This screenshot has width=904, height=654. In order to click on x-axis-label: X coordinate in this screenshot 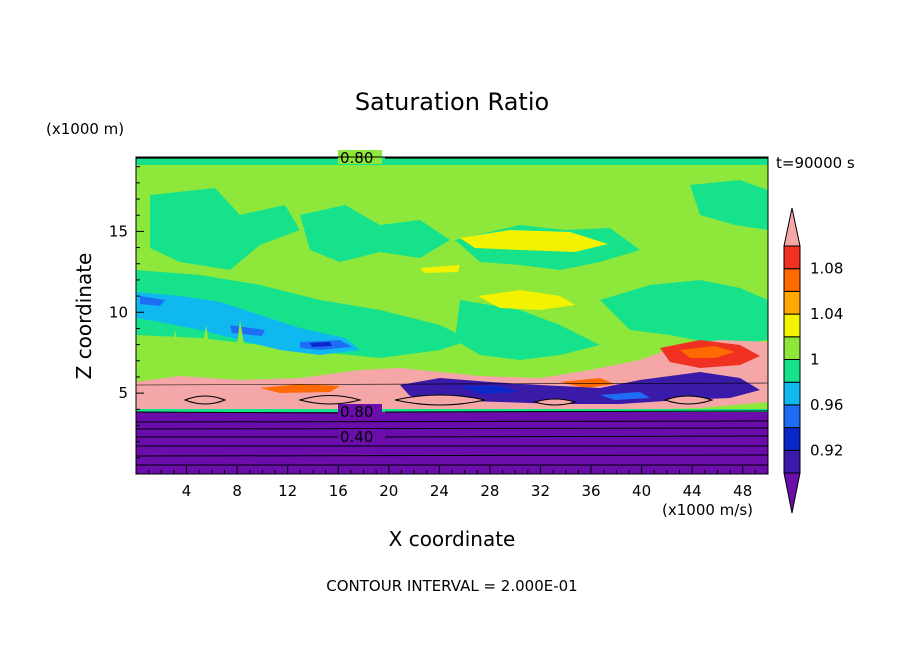, I will do `click(452, 539)`.